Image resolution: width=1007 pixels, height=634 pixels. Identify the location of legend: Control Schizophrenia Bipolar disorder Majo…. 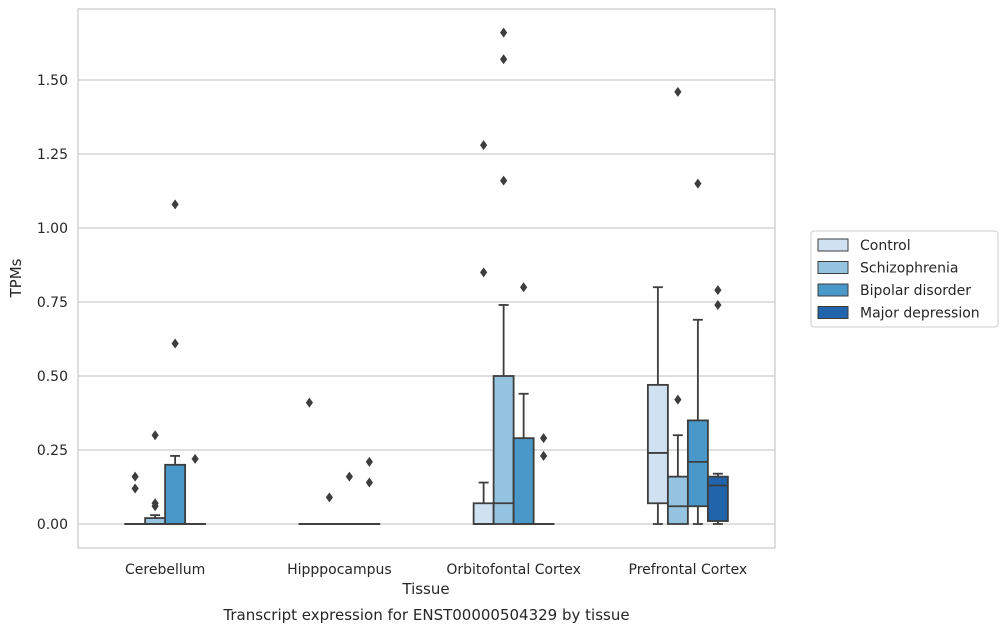
(904, 279).